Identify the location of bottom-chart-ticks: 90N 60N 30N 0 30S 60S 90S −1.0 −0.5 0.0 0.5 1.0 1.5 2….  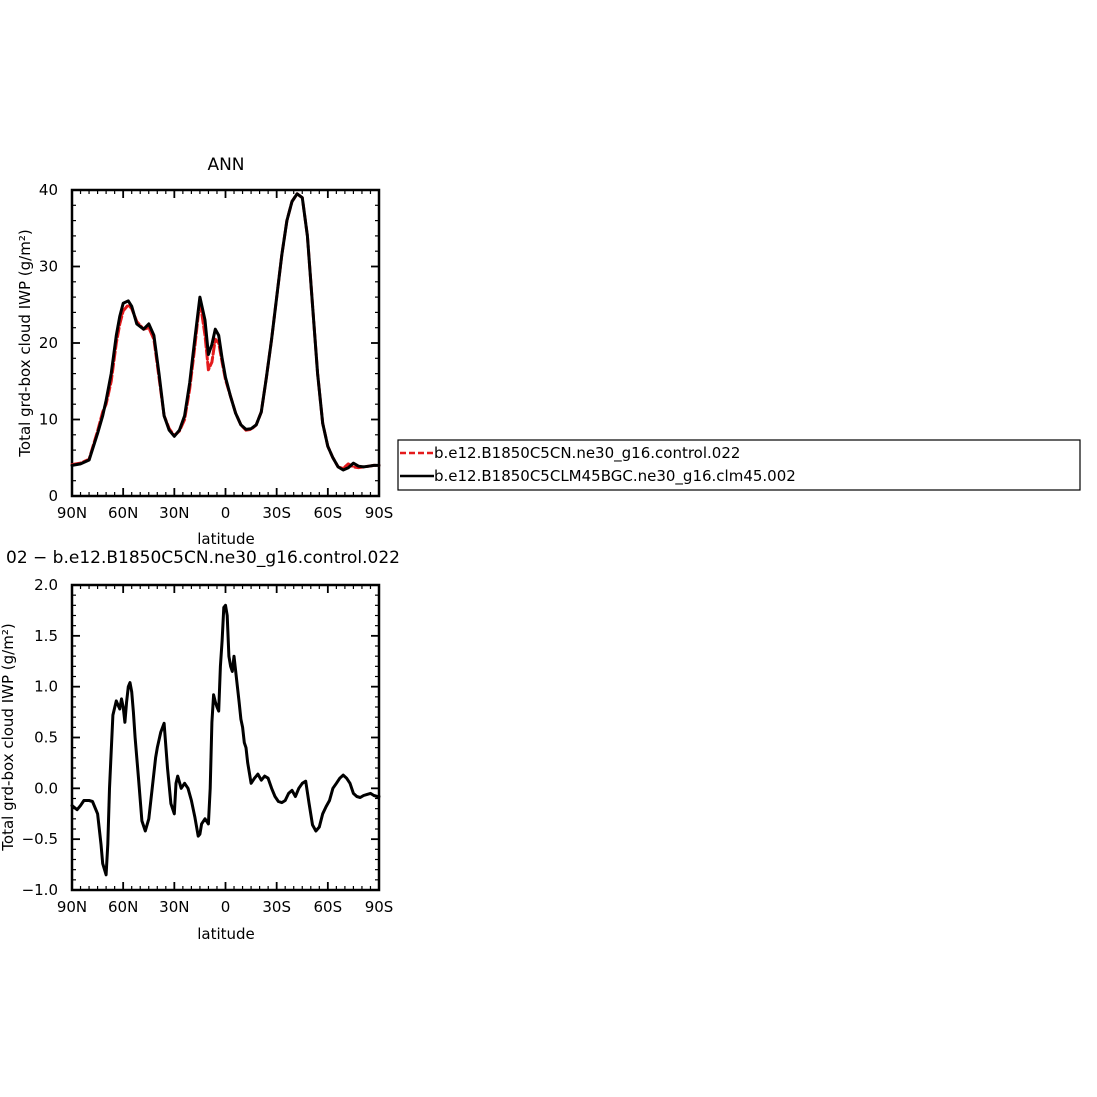
(208, 746).